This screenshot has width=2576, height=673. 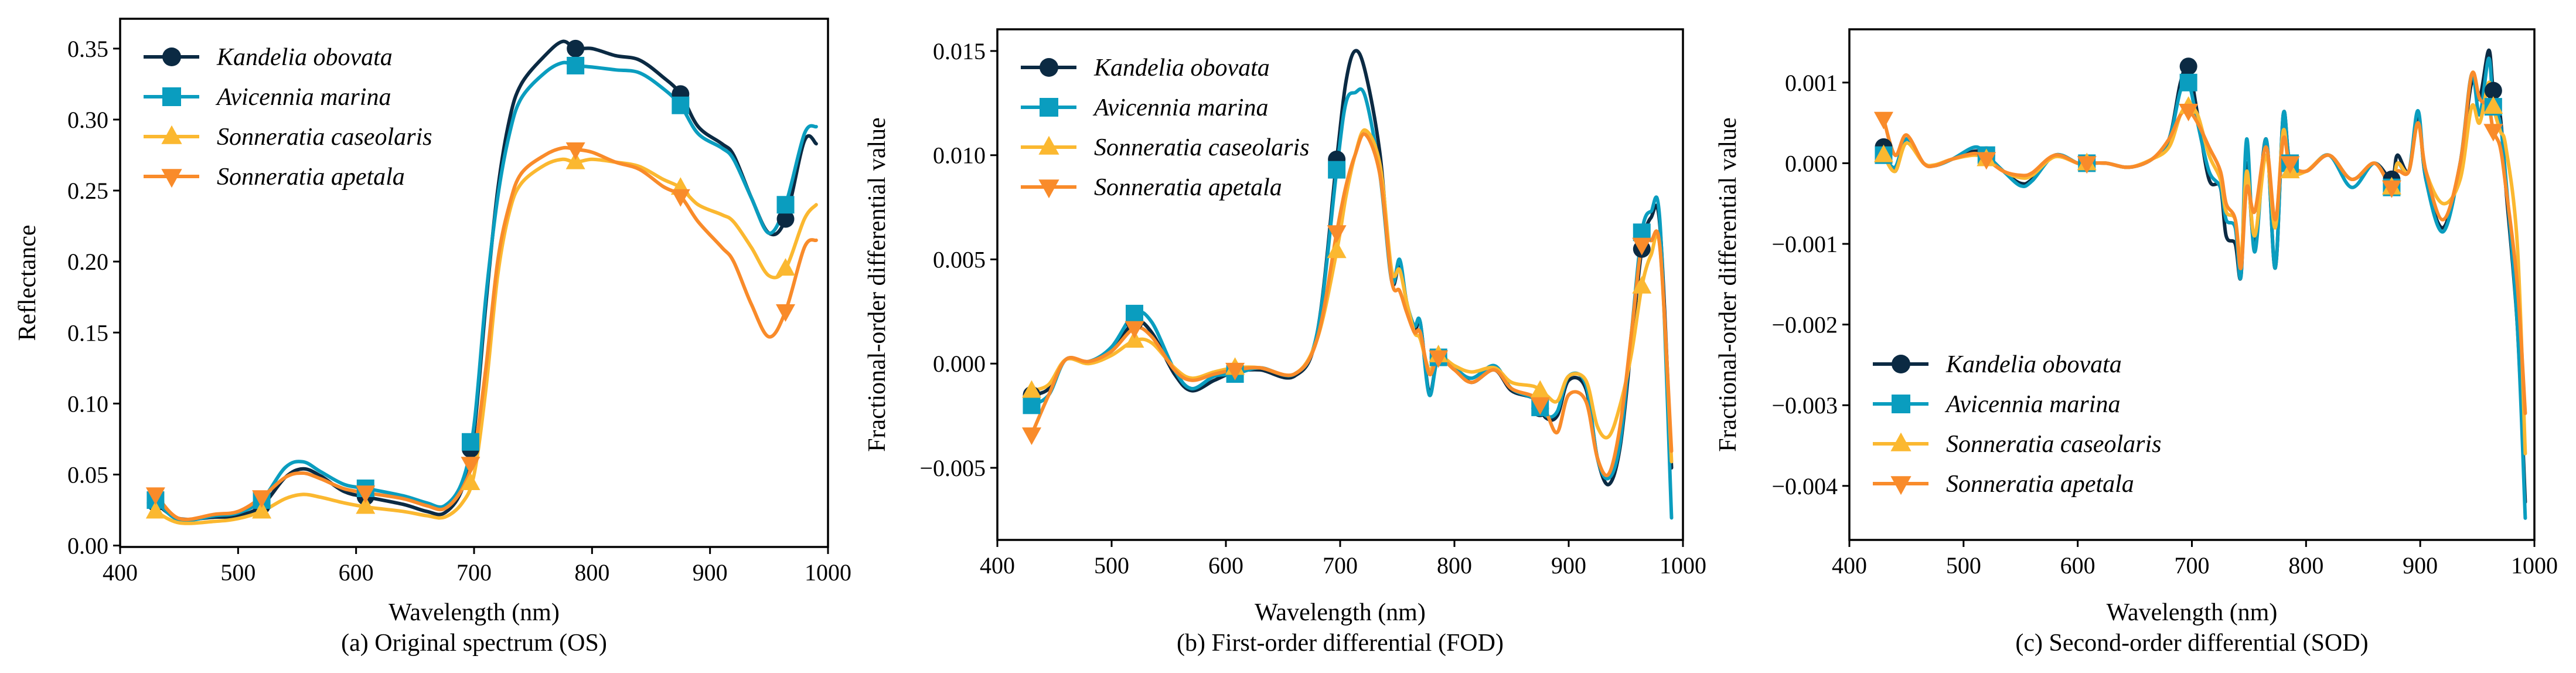 I want to click on y-tick-label: −0.003, so click(x=1804, y=405).